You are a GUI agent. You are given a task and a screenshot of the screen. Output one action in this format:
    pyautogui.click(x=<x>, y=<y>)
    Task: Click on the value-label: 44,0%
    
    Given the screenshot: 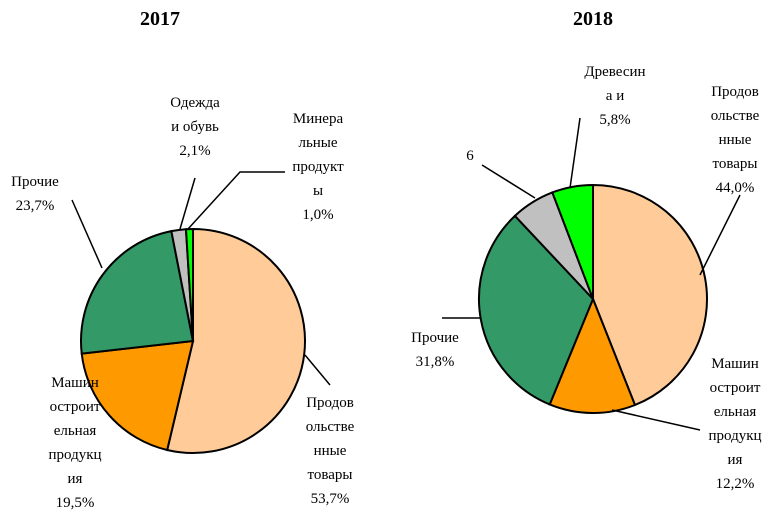 What is the action you would take?
    pyautogui.click(x=735, y=188)
    